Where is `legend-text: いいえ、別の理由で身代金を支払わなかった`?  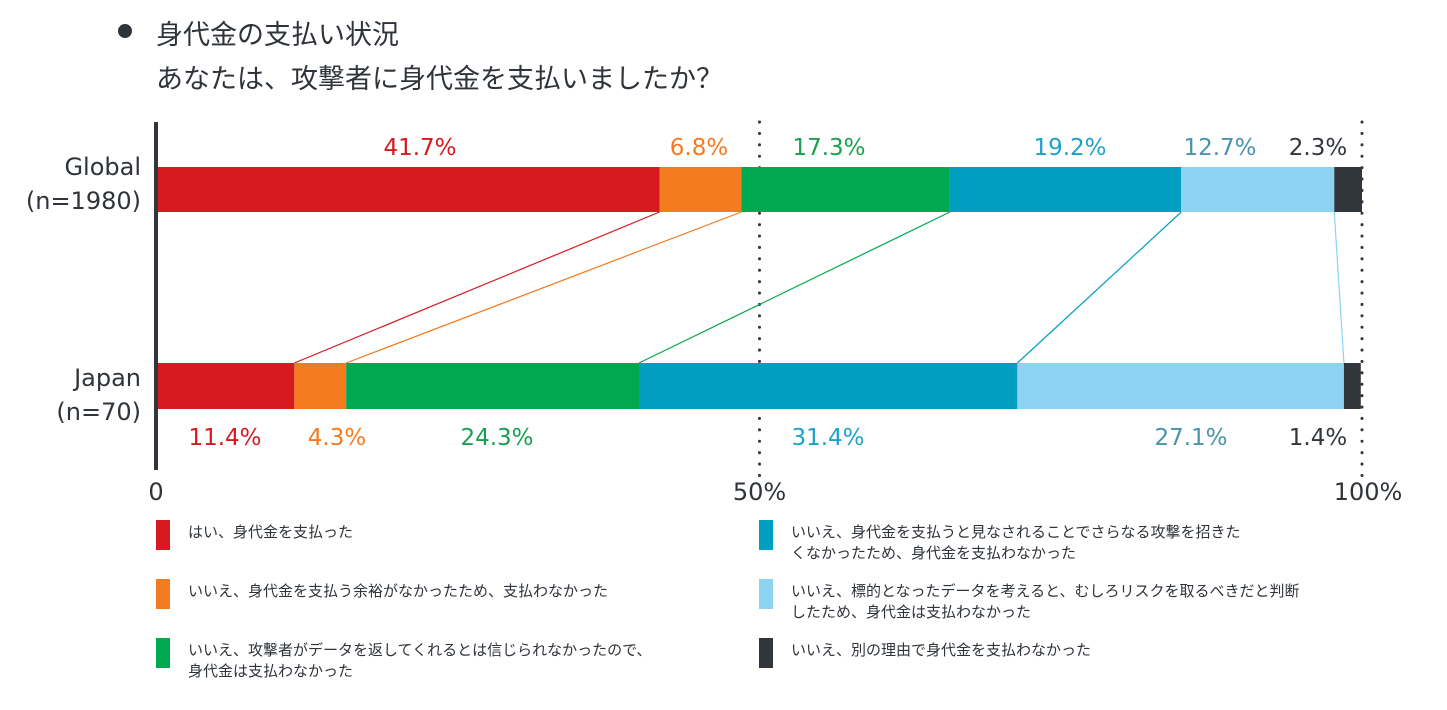 legend-text: いいえ、別の理由で身代金を支払わなかった is located at coordinates (1071, 650).